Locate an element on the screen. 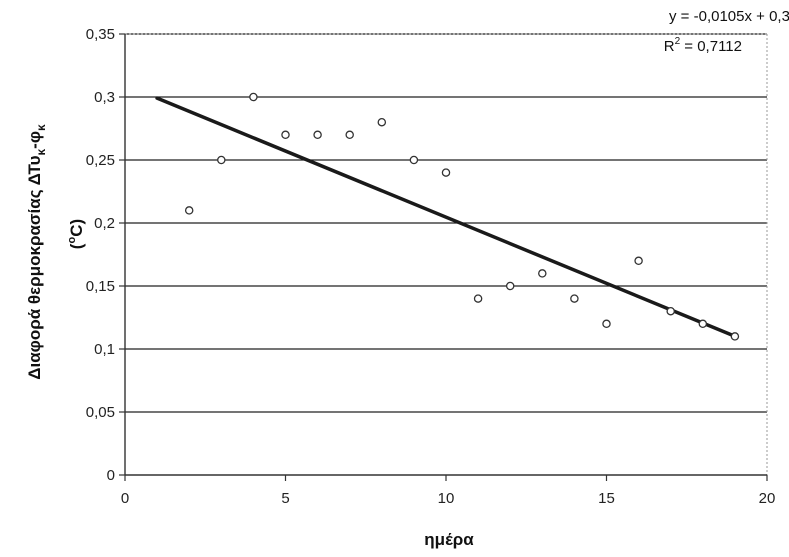 The width and height of the screenshot is (789, 557). y-axis-unit-open: ( is located at coordinates (76, 246).